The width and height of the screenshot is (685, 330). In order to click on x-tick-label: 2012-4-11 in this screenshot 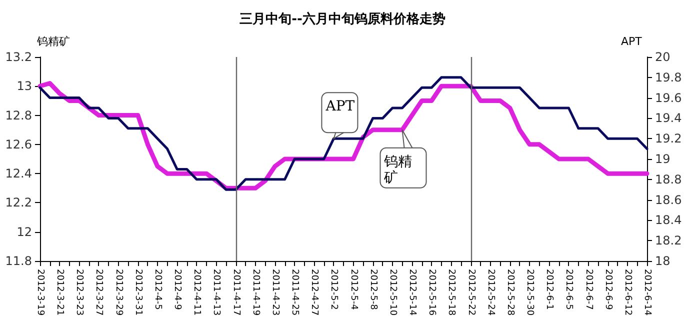, I will do `click(197, 292)`.